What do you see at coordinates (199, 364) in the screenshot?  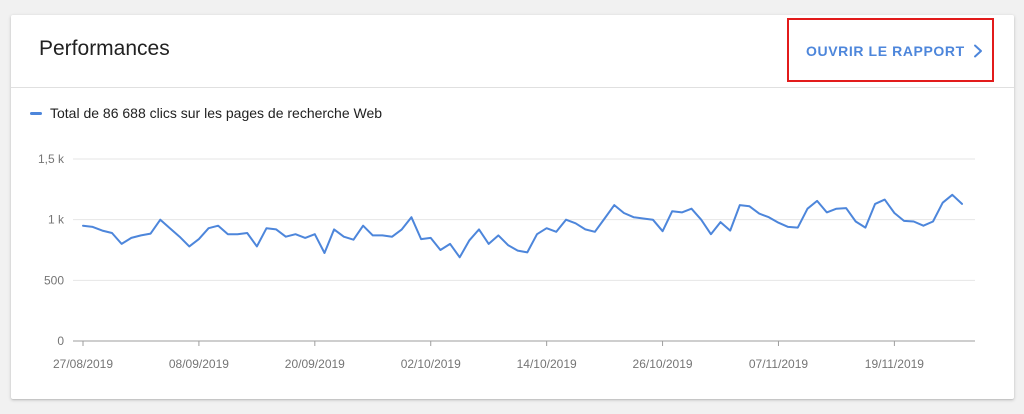 I see `x-tick-label: 08/09/2019` at bounding box center [199, 364].